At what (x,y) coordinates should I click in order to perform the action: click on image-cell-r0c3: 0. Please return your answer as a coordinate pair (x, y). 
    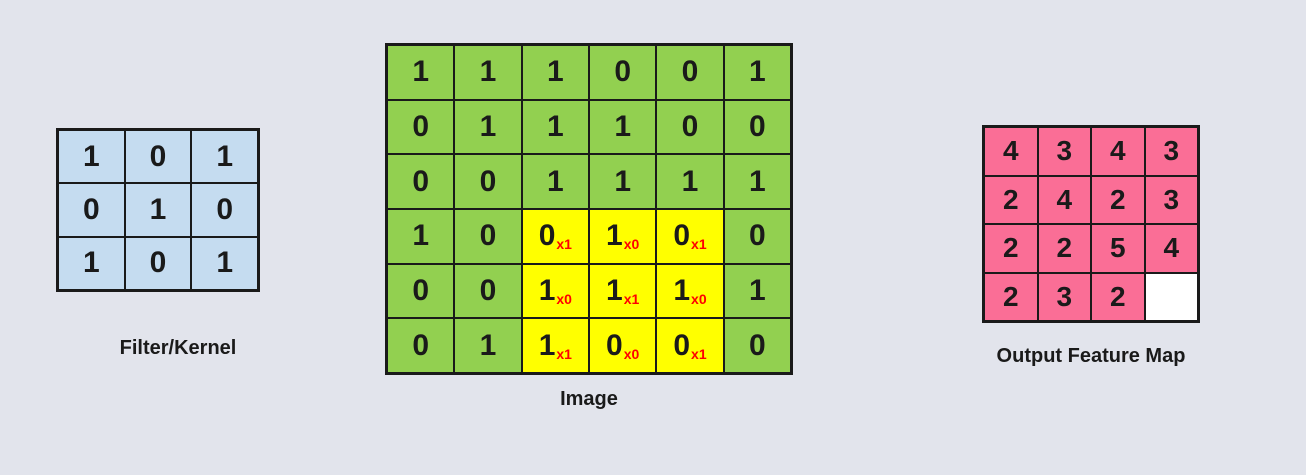
    Looking at the image, I should click on (623, 72).